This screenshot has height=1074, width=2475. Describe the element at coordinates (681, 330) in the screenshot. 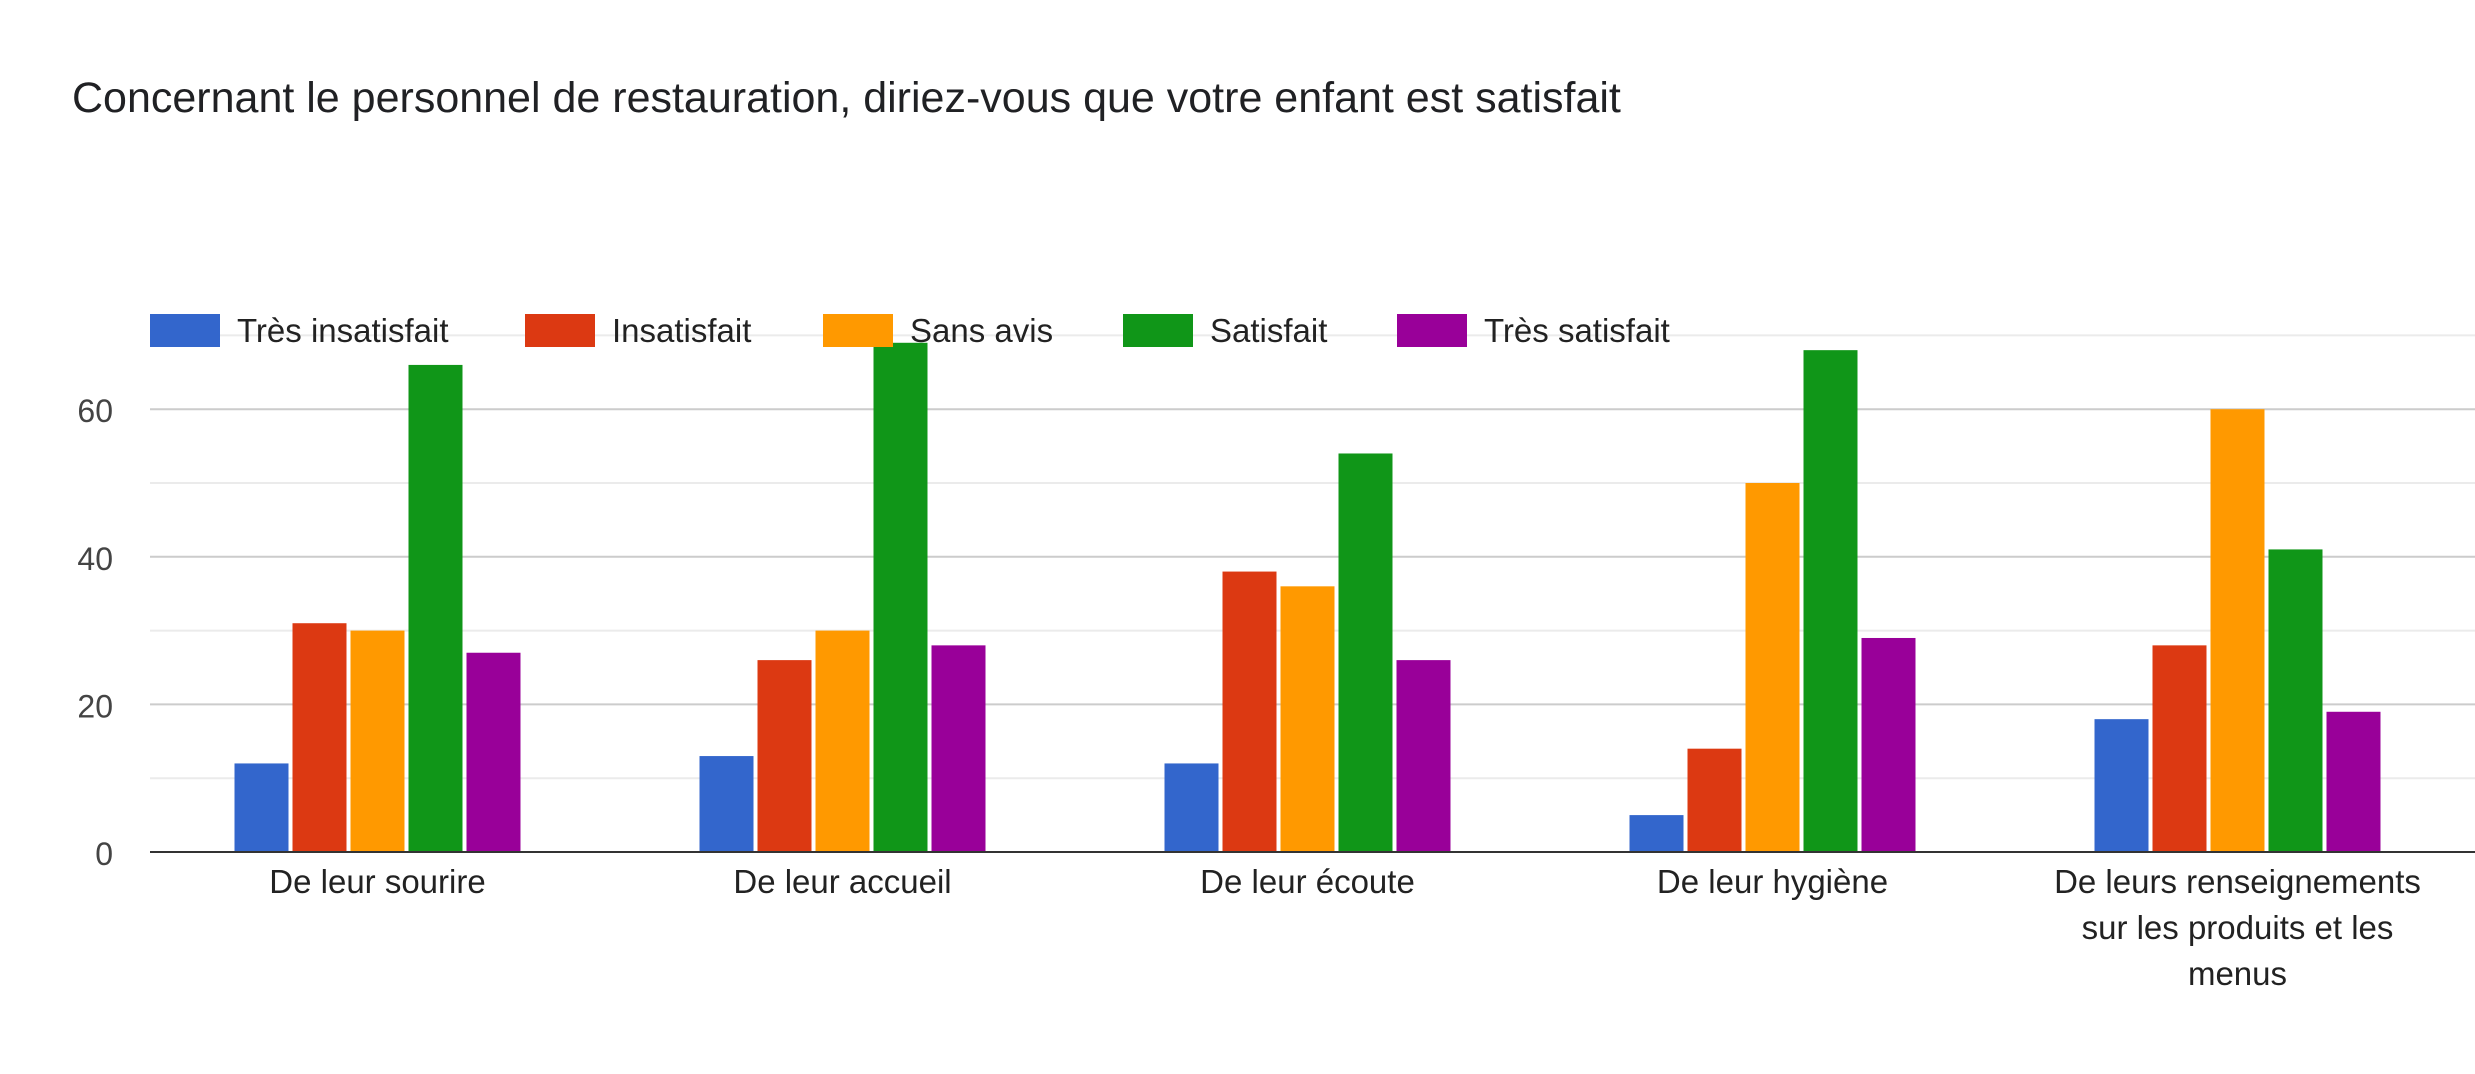

I see `legend-label: Insatisfait` at that location.